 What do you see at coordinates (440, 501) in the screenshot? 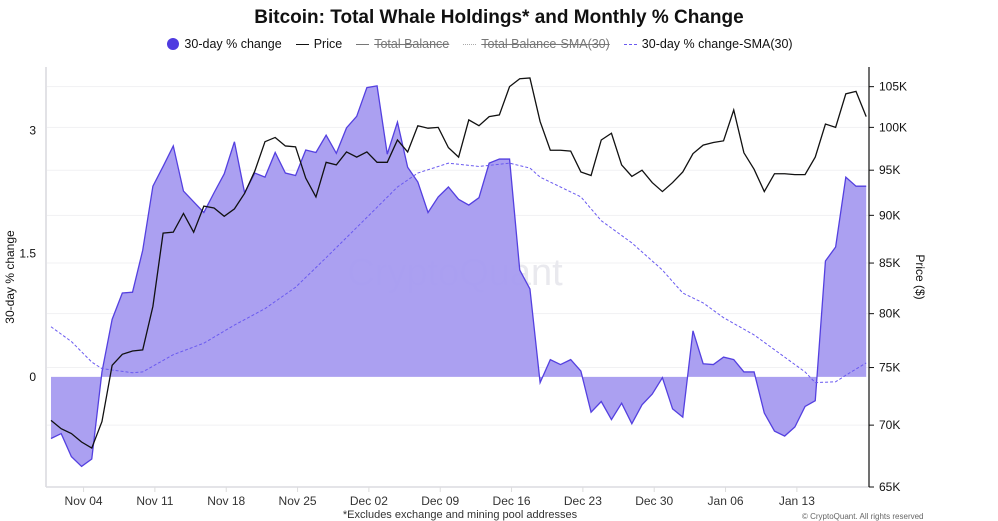
I see `x-tick-label: Dec 09` at bounding box center [440, 501].